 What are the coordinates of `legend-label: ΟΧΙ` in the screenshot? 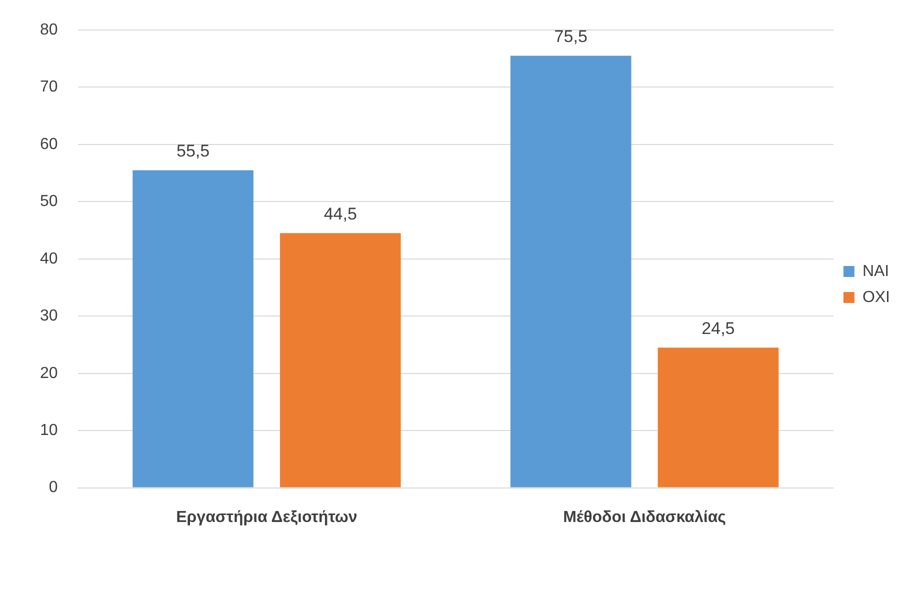 It's located at (876, 297).